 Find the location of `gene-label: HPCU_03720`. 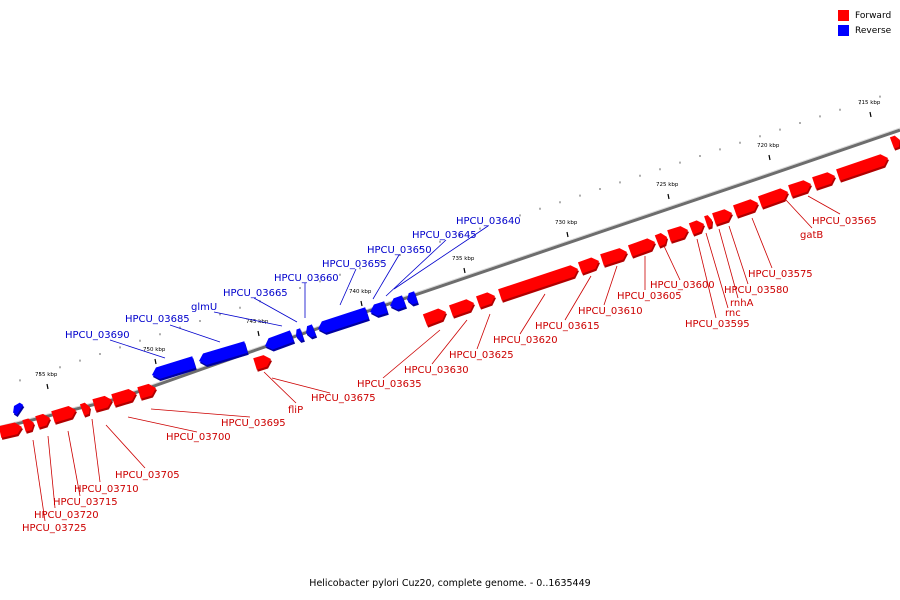

gene-label: HPCU_03720 is located at coordinates (66, 515).